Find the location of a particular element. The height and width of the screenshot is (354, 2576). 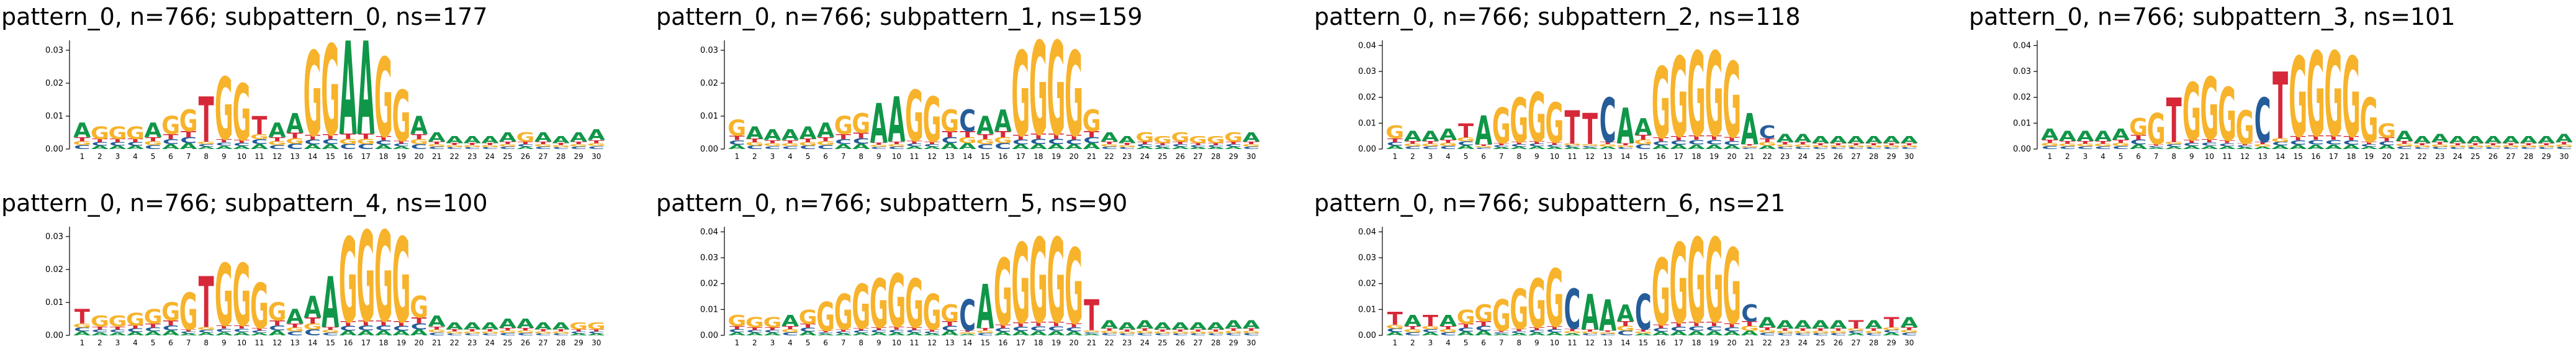

y-tick-label: 0.00 is located at coordinates (2022, 149).